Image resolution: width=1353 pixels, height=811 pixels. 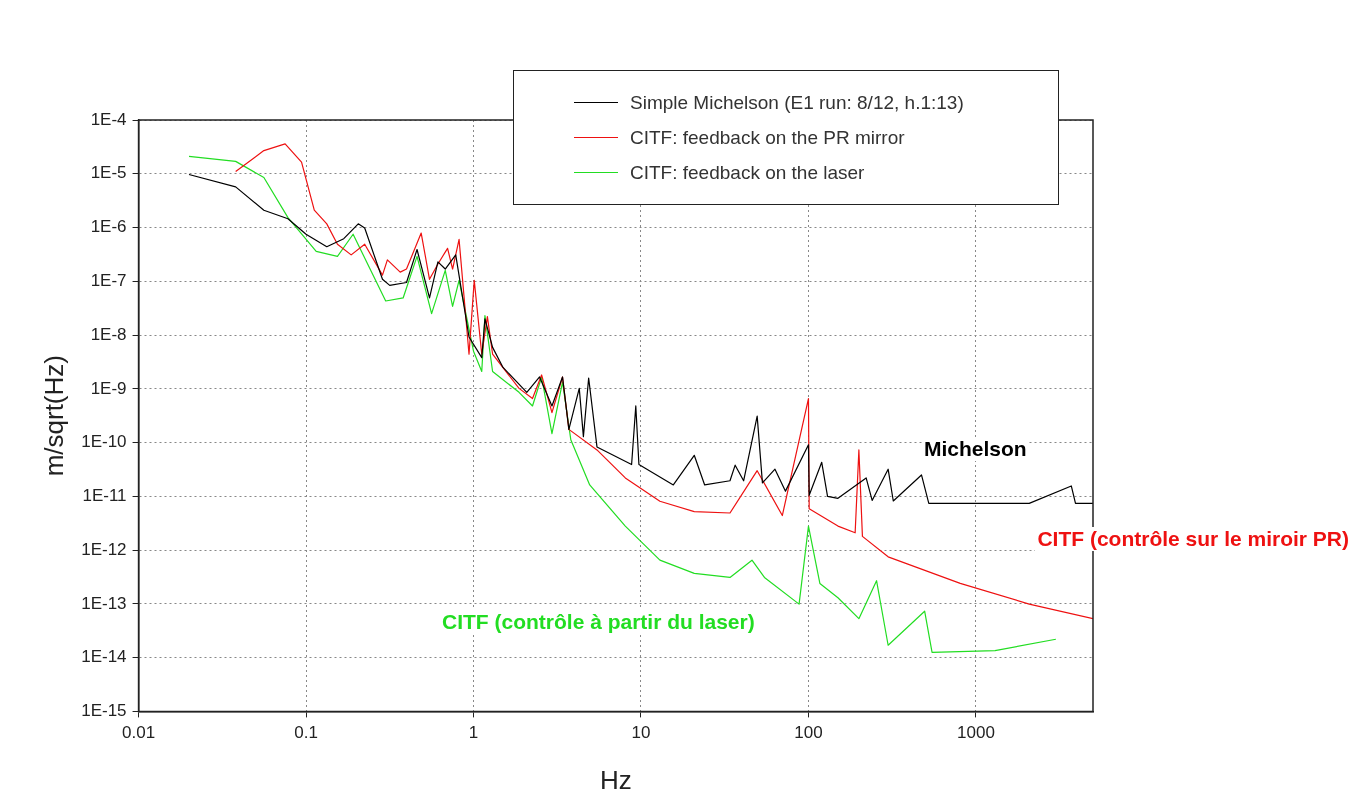 What do you see at coordinates (104, 496) in the screenshot?
I see `y-tick-label: 1E-11` at bounding box center [104, 496].